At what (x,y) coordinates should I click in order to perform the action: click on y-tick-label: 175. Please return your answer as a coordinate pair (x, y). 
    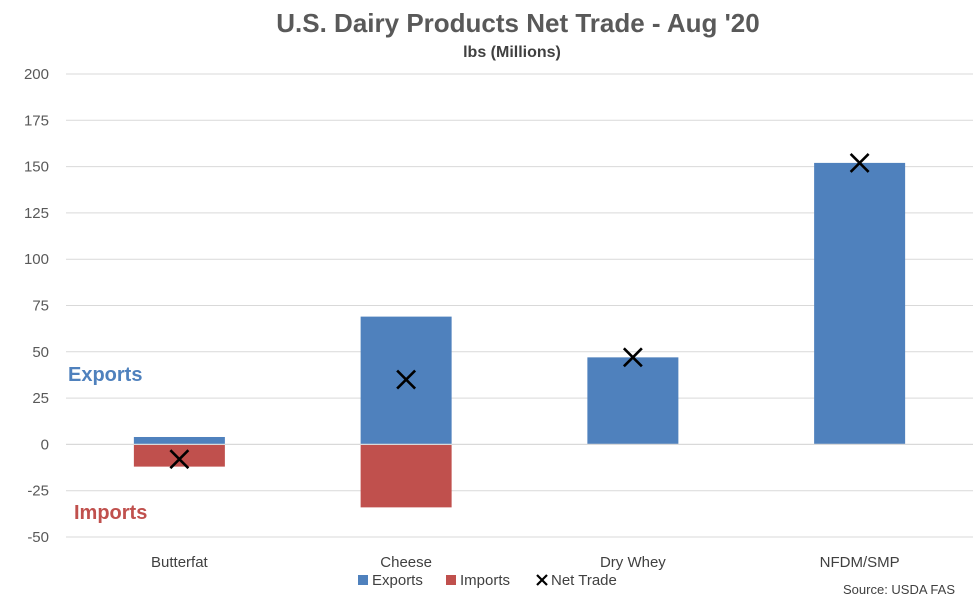
    Looking at the image, I should click on (36, 120).